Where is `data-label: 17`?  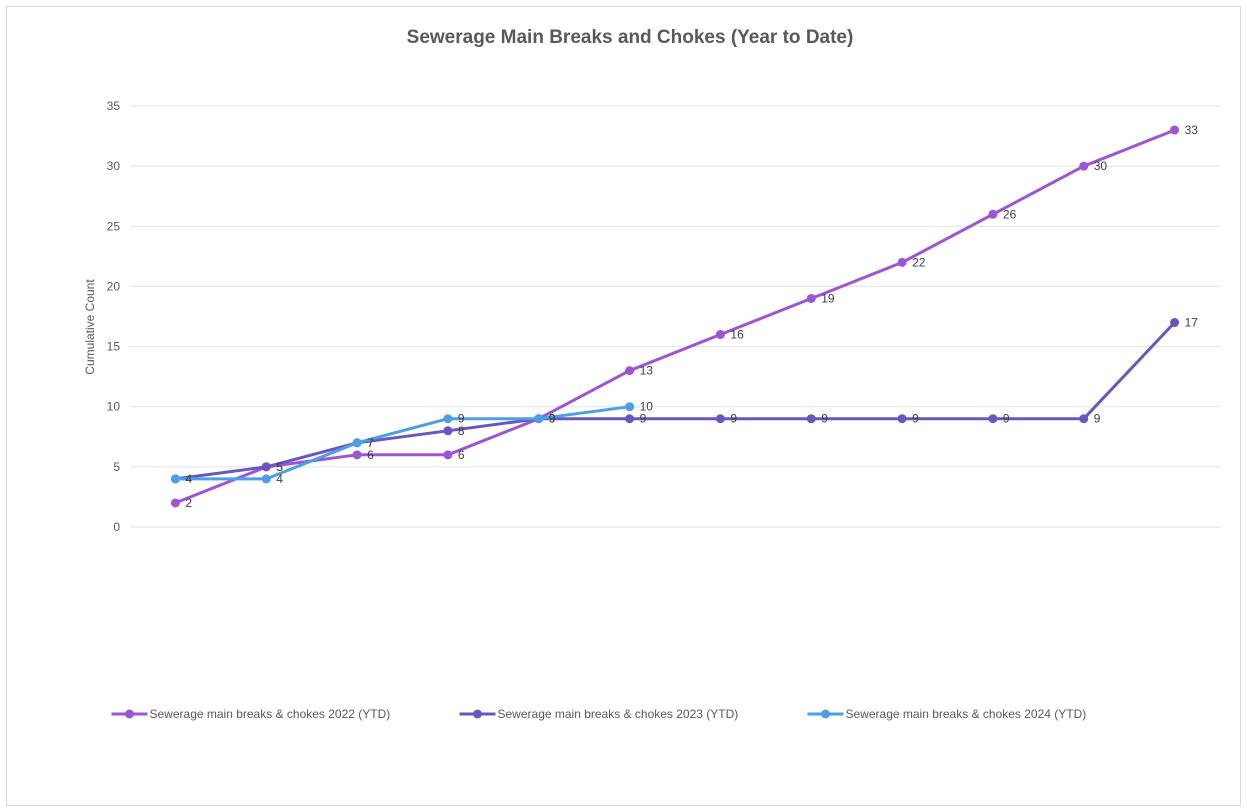 data-label: 17 is located at coordinates (1192, 323).